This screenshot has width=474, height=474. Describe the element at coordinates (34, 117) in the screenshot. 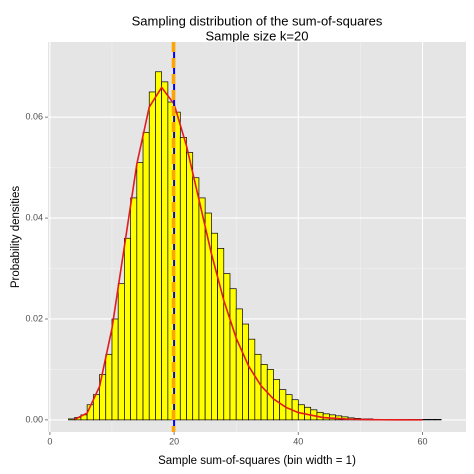

I see `y-tick-label: 0.06` at that location.